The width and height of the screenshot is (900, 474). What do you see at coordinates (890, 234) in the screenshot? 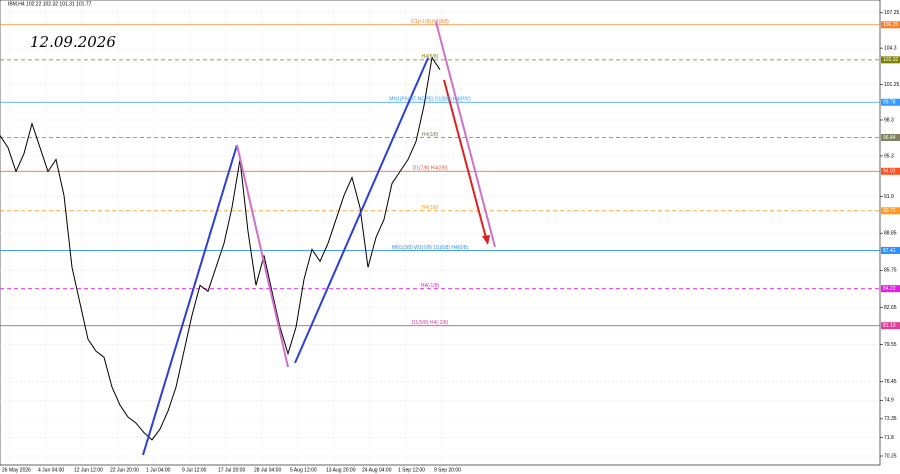
I see `y-tick-label: 88.85` at bounding box center [890, 234].